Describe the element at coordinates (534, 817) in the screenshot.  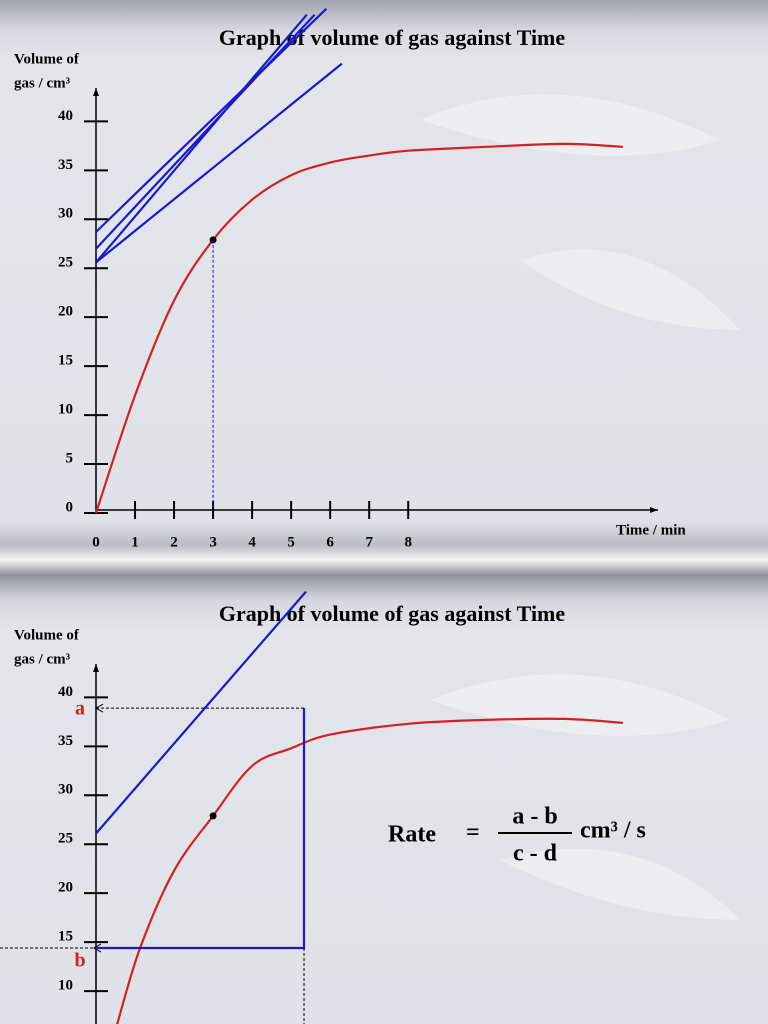
I see `formula-numerator: a - b` at that location.